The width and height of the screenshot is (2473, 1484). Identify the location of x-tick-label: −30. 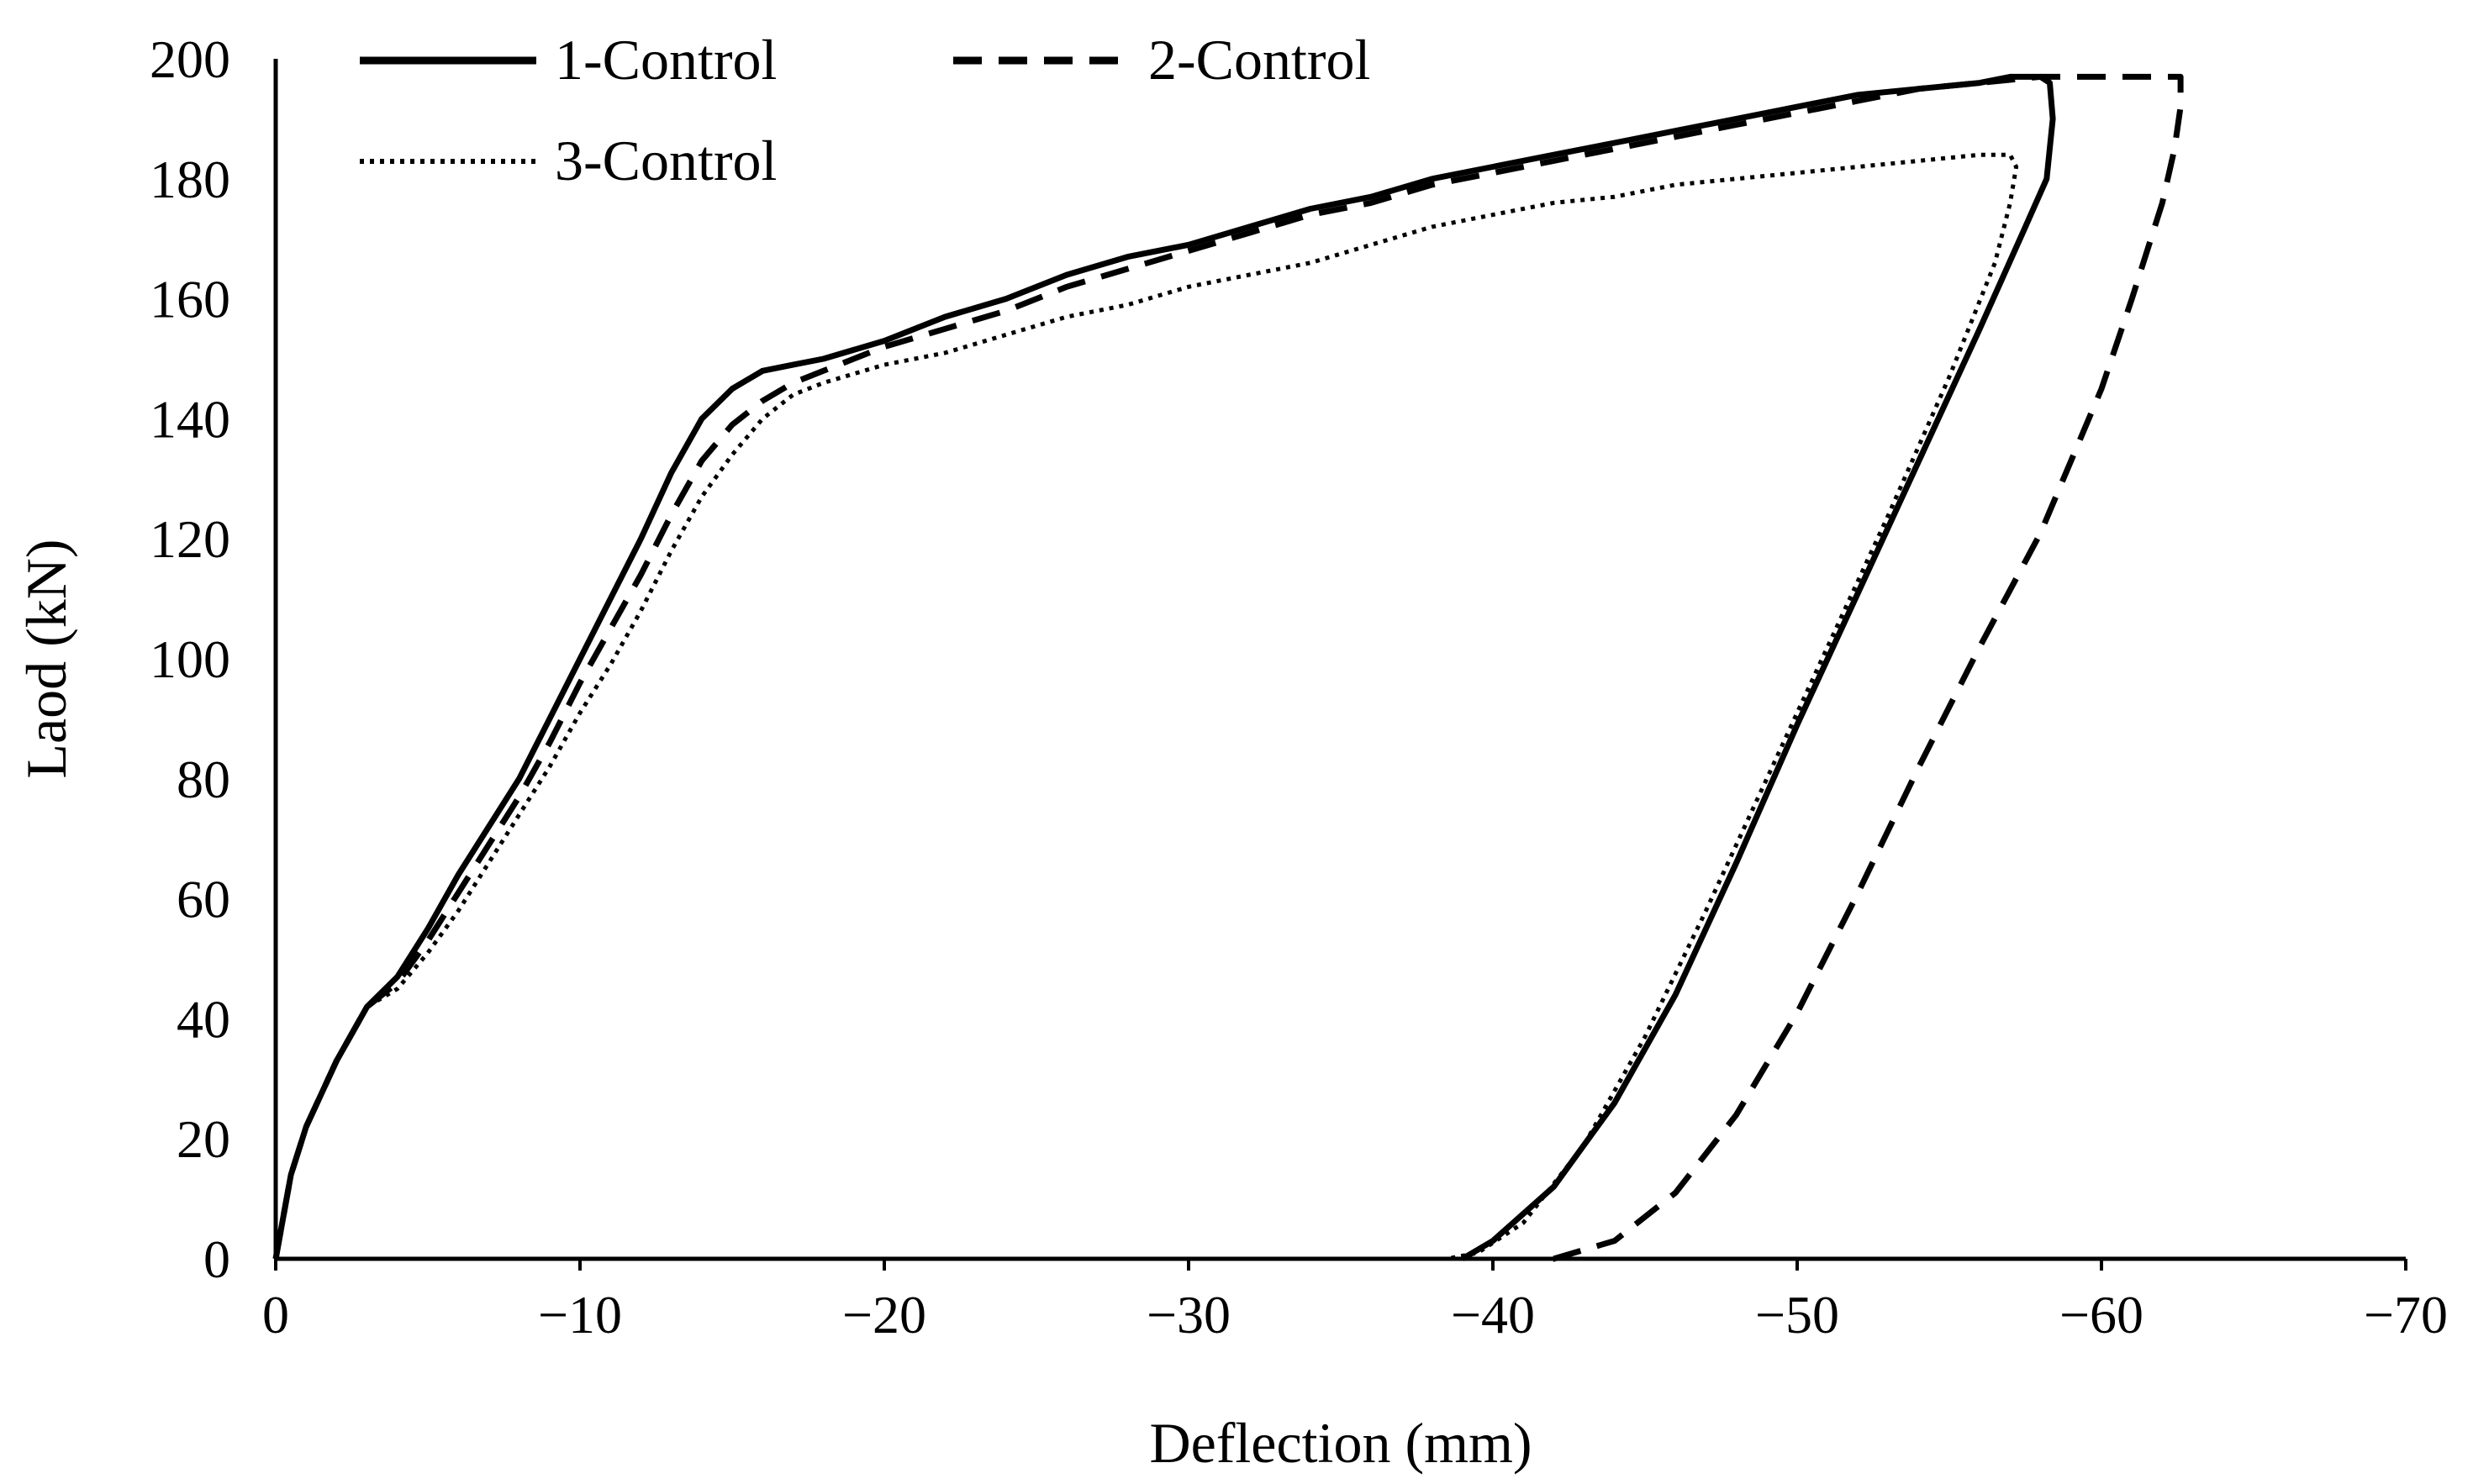
(1189, 1315).